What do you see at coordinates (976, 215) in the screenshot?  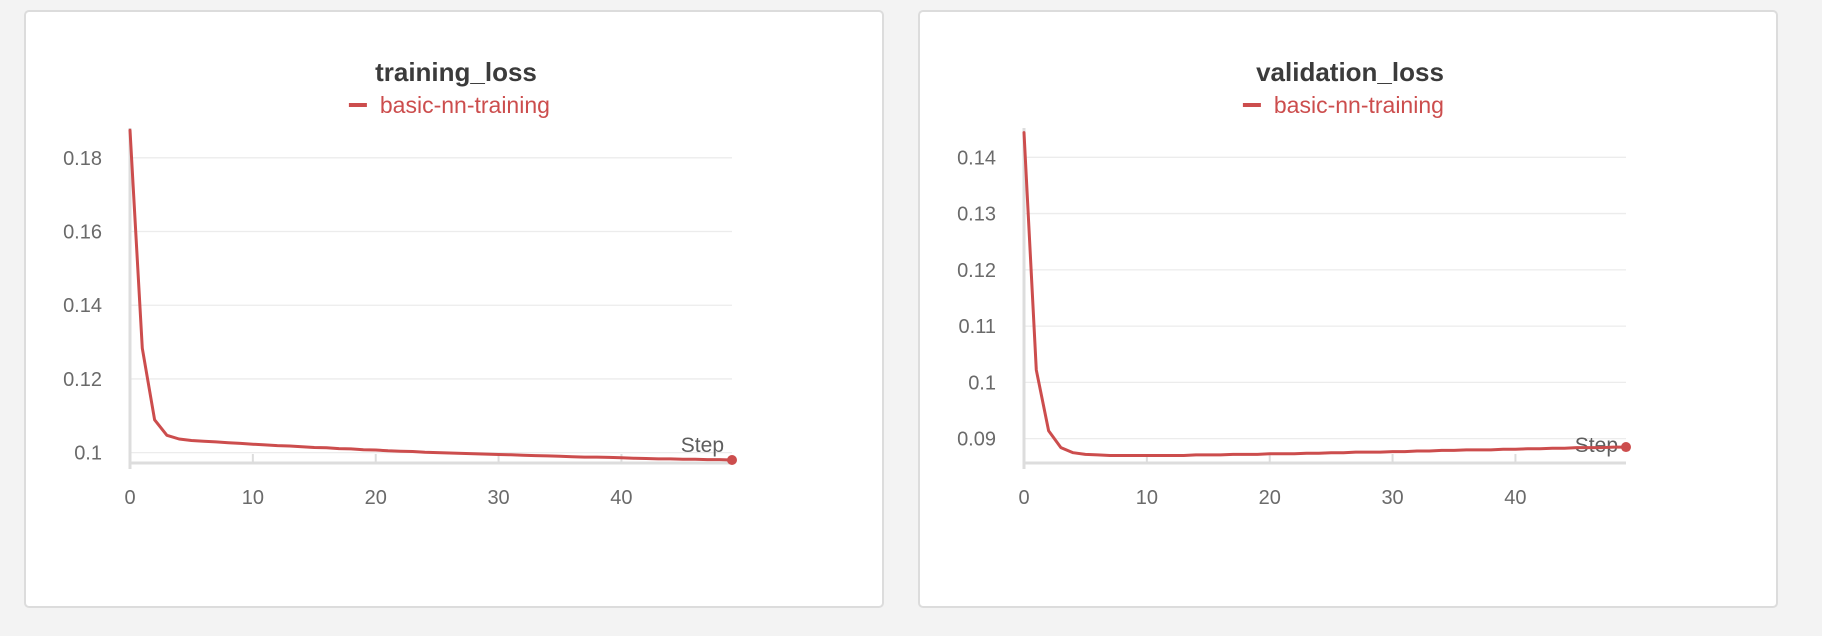 I see `y-tick-label: 0.13` at bounding box center [976, 215].